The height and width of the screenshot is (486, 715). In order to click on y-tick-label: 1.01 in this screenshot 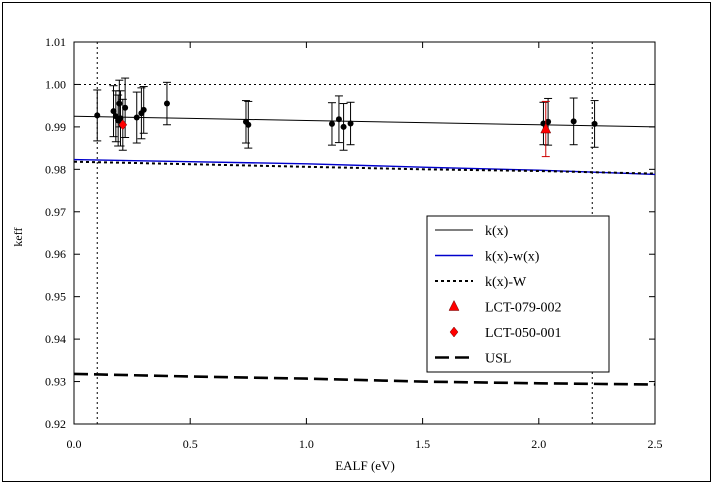, I will do `click(55, 42)`.